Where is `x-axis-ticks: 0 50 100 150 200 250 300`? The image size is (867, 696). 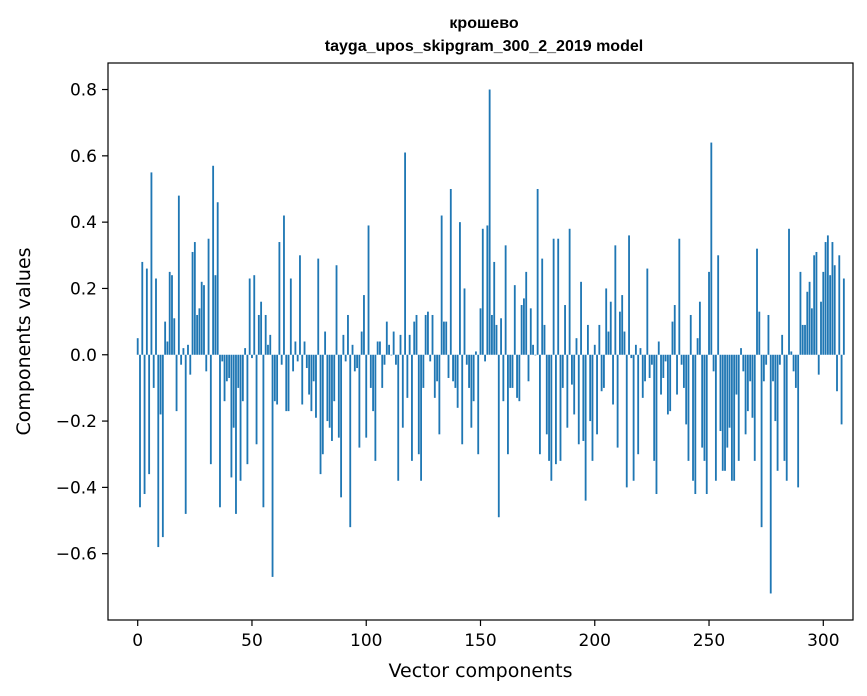
x-axis-ticks: 0 50 100 150 200 250 300 is located at coordinates (486, 635).